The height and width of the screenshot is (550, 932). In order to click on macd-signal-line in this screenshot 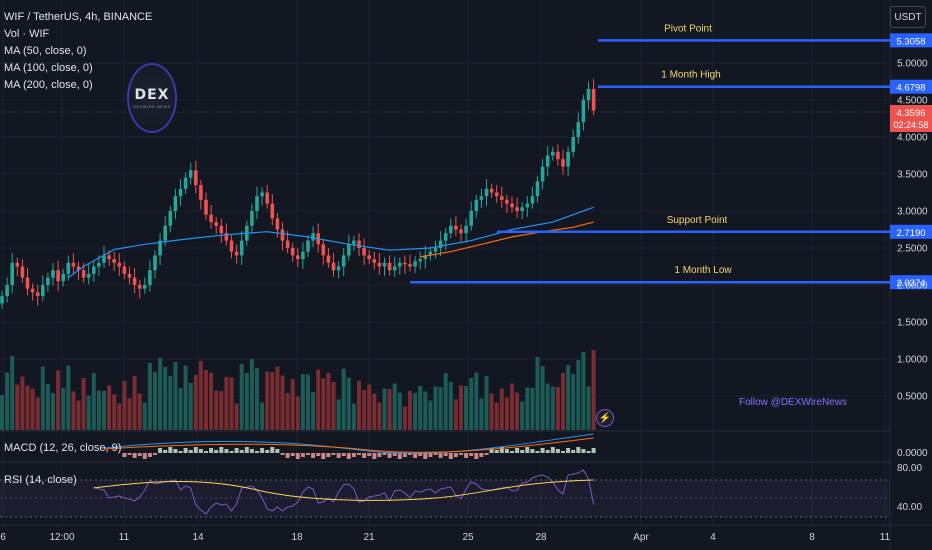, I will do `click(348, 445)`.